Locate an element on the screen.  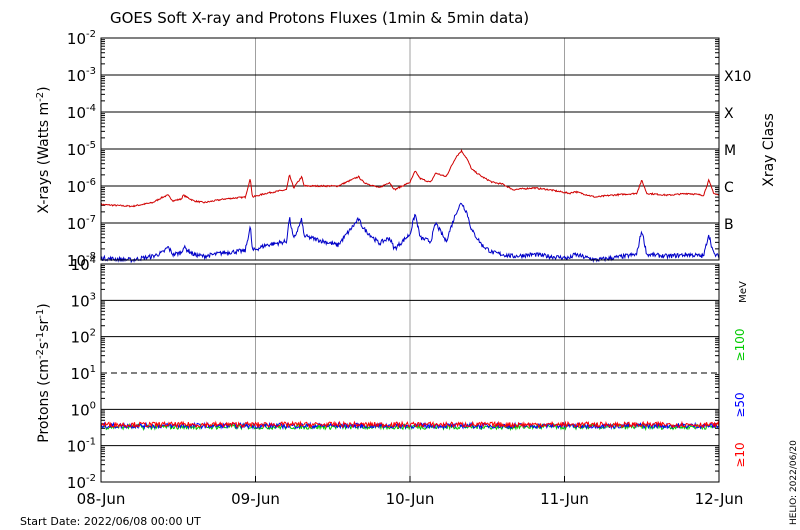
xray-y-tick-label: 10⁻⁸ is located at coordinates (81, 260).